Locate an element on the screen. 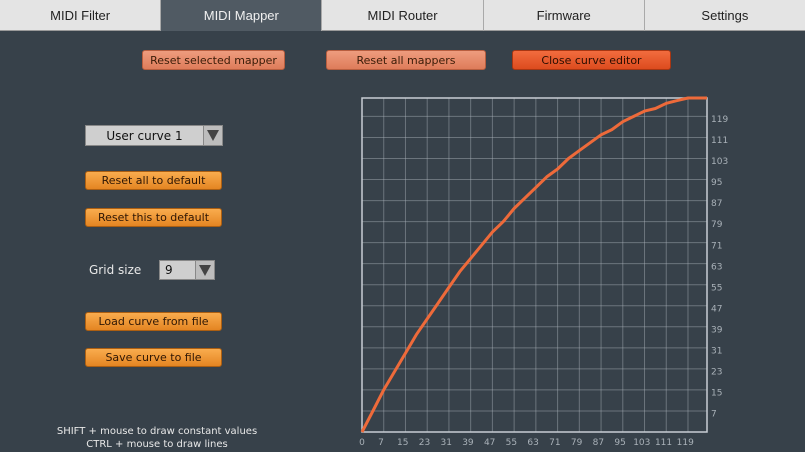 Image resolution: width=805 pixels, height=452 pixels. y-tick-label: 87 is located at coordinates (716, 204).